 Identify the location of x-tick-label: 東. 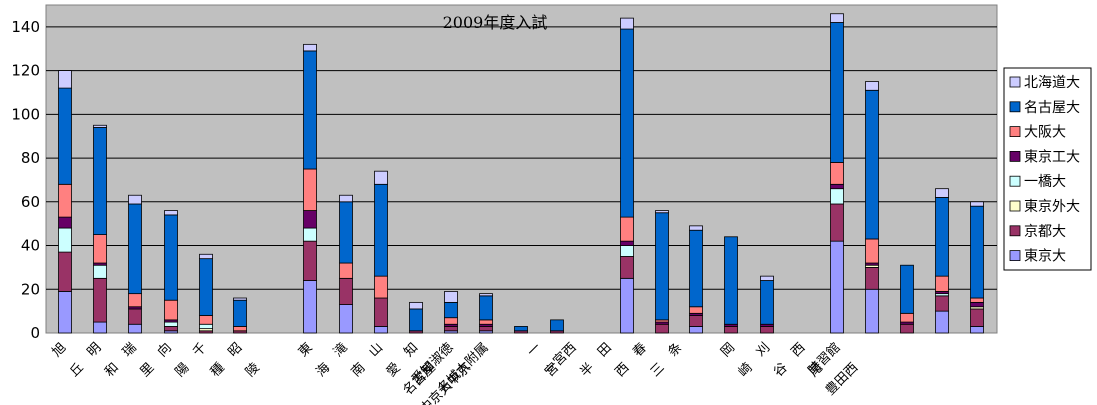
(305, 350).